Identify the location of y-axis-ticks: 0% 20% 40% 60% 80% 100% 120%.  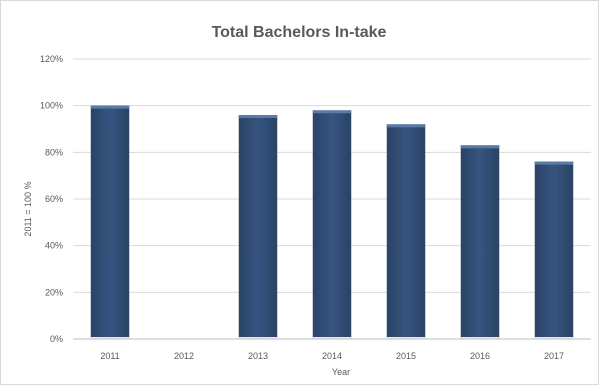
(51, 199).